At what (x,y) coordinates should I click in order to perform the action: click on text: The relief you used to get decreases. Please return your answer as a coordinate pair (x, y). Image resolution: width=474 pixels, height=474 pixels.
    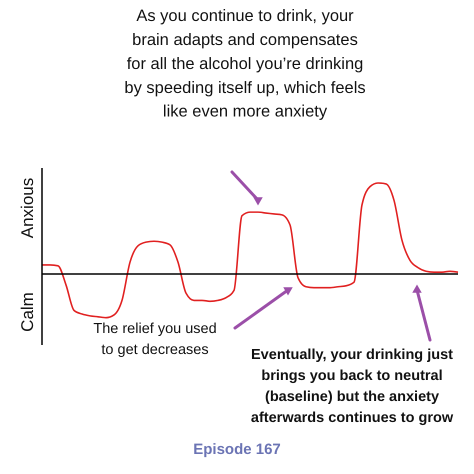
    Looking at the image, I should click on (155, 339).